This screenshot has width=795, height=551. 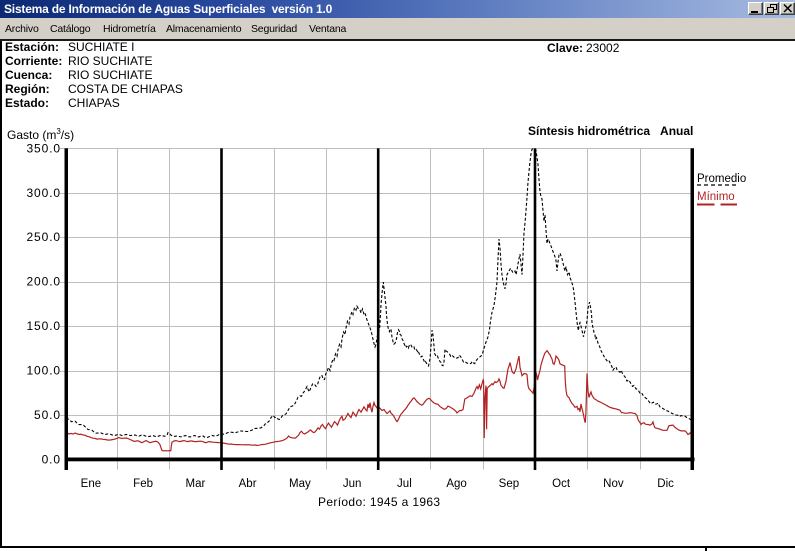 What do you see at coordinates (509, 484) in the screenshot?
I see `svg-text: Sep` at bounding box center [509, 484].